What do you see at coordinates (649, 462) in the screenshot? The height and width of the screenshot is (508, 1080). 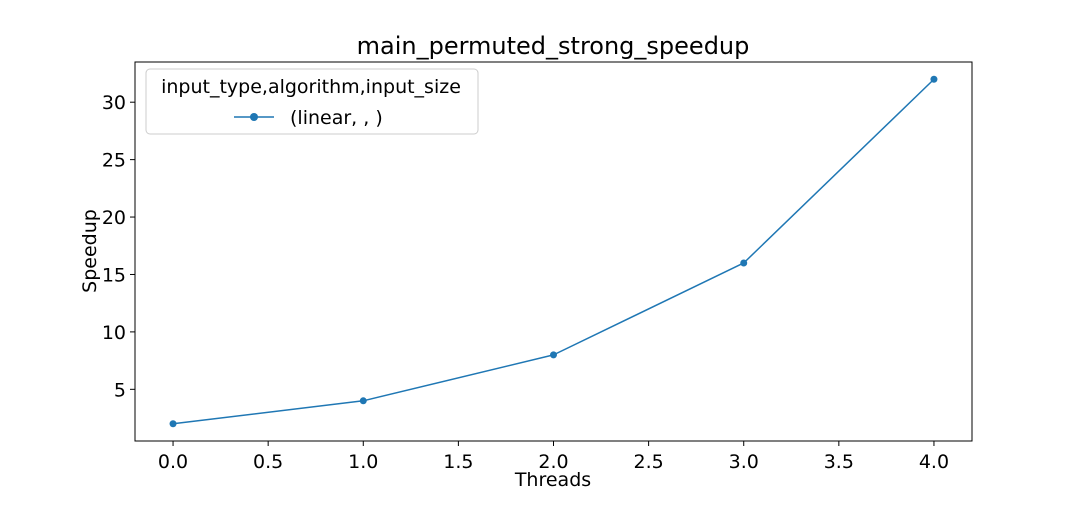 I see `x-tick-label: 2.5` at bounding box center [649, 462].